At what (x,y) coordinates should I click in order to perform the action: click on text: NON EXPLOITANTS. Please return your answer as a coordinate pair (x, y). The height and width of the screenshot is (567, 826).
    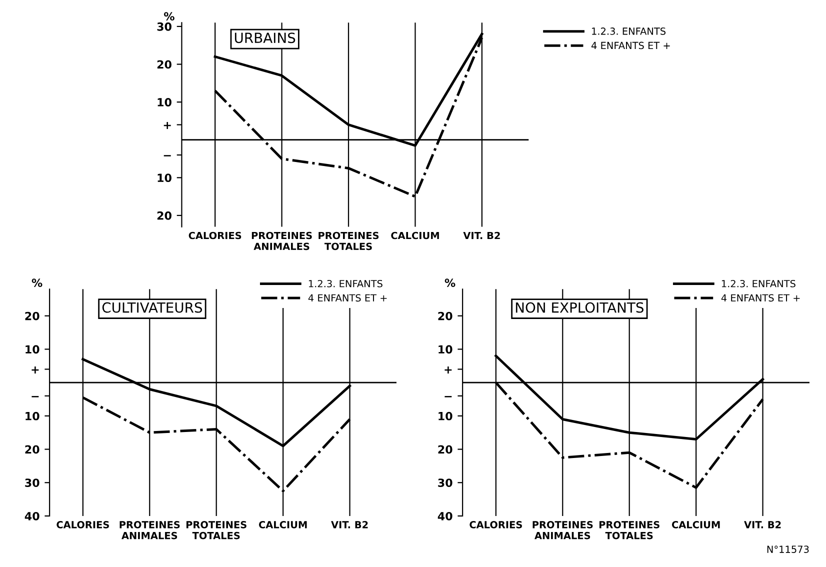
    Looking at the image, I should click on (580, 307).